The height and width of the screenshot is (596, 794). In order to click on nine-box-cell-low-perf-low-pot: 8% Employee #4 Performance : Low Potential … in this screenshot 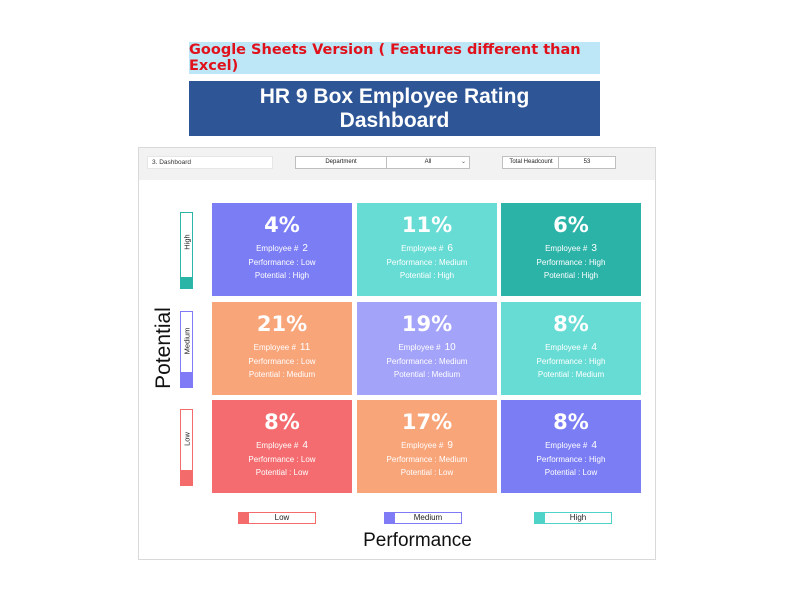, I will do `click(282, 446)`.